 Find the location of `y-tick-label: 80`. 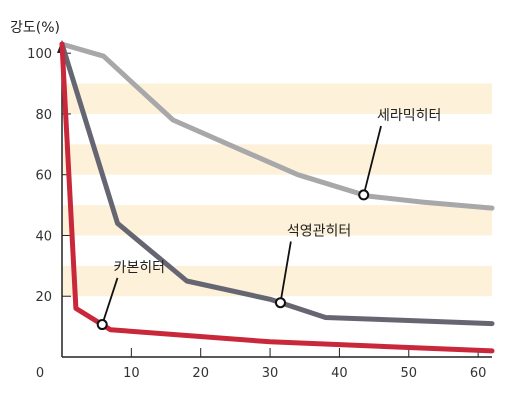

y-tick-label: 80 is located at coordinates (43, 115).